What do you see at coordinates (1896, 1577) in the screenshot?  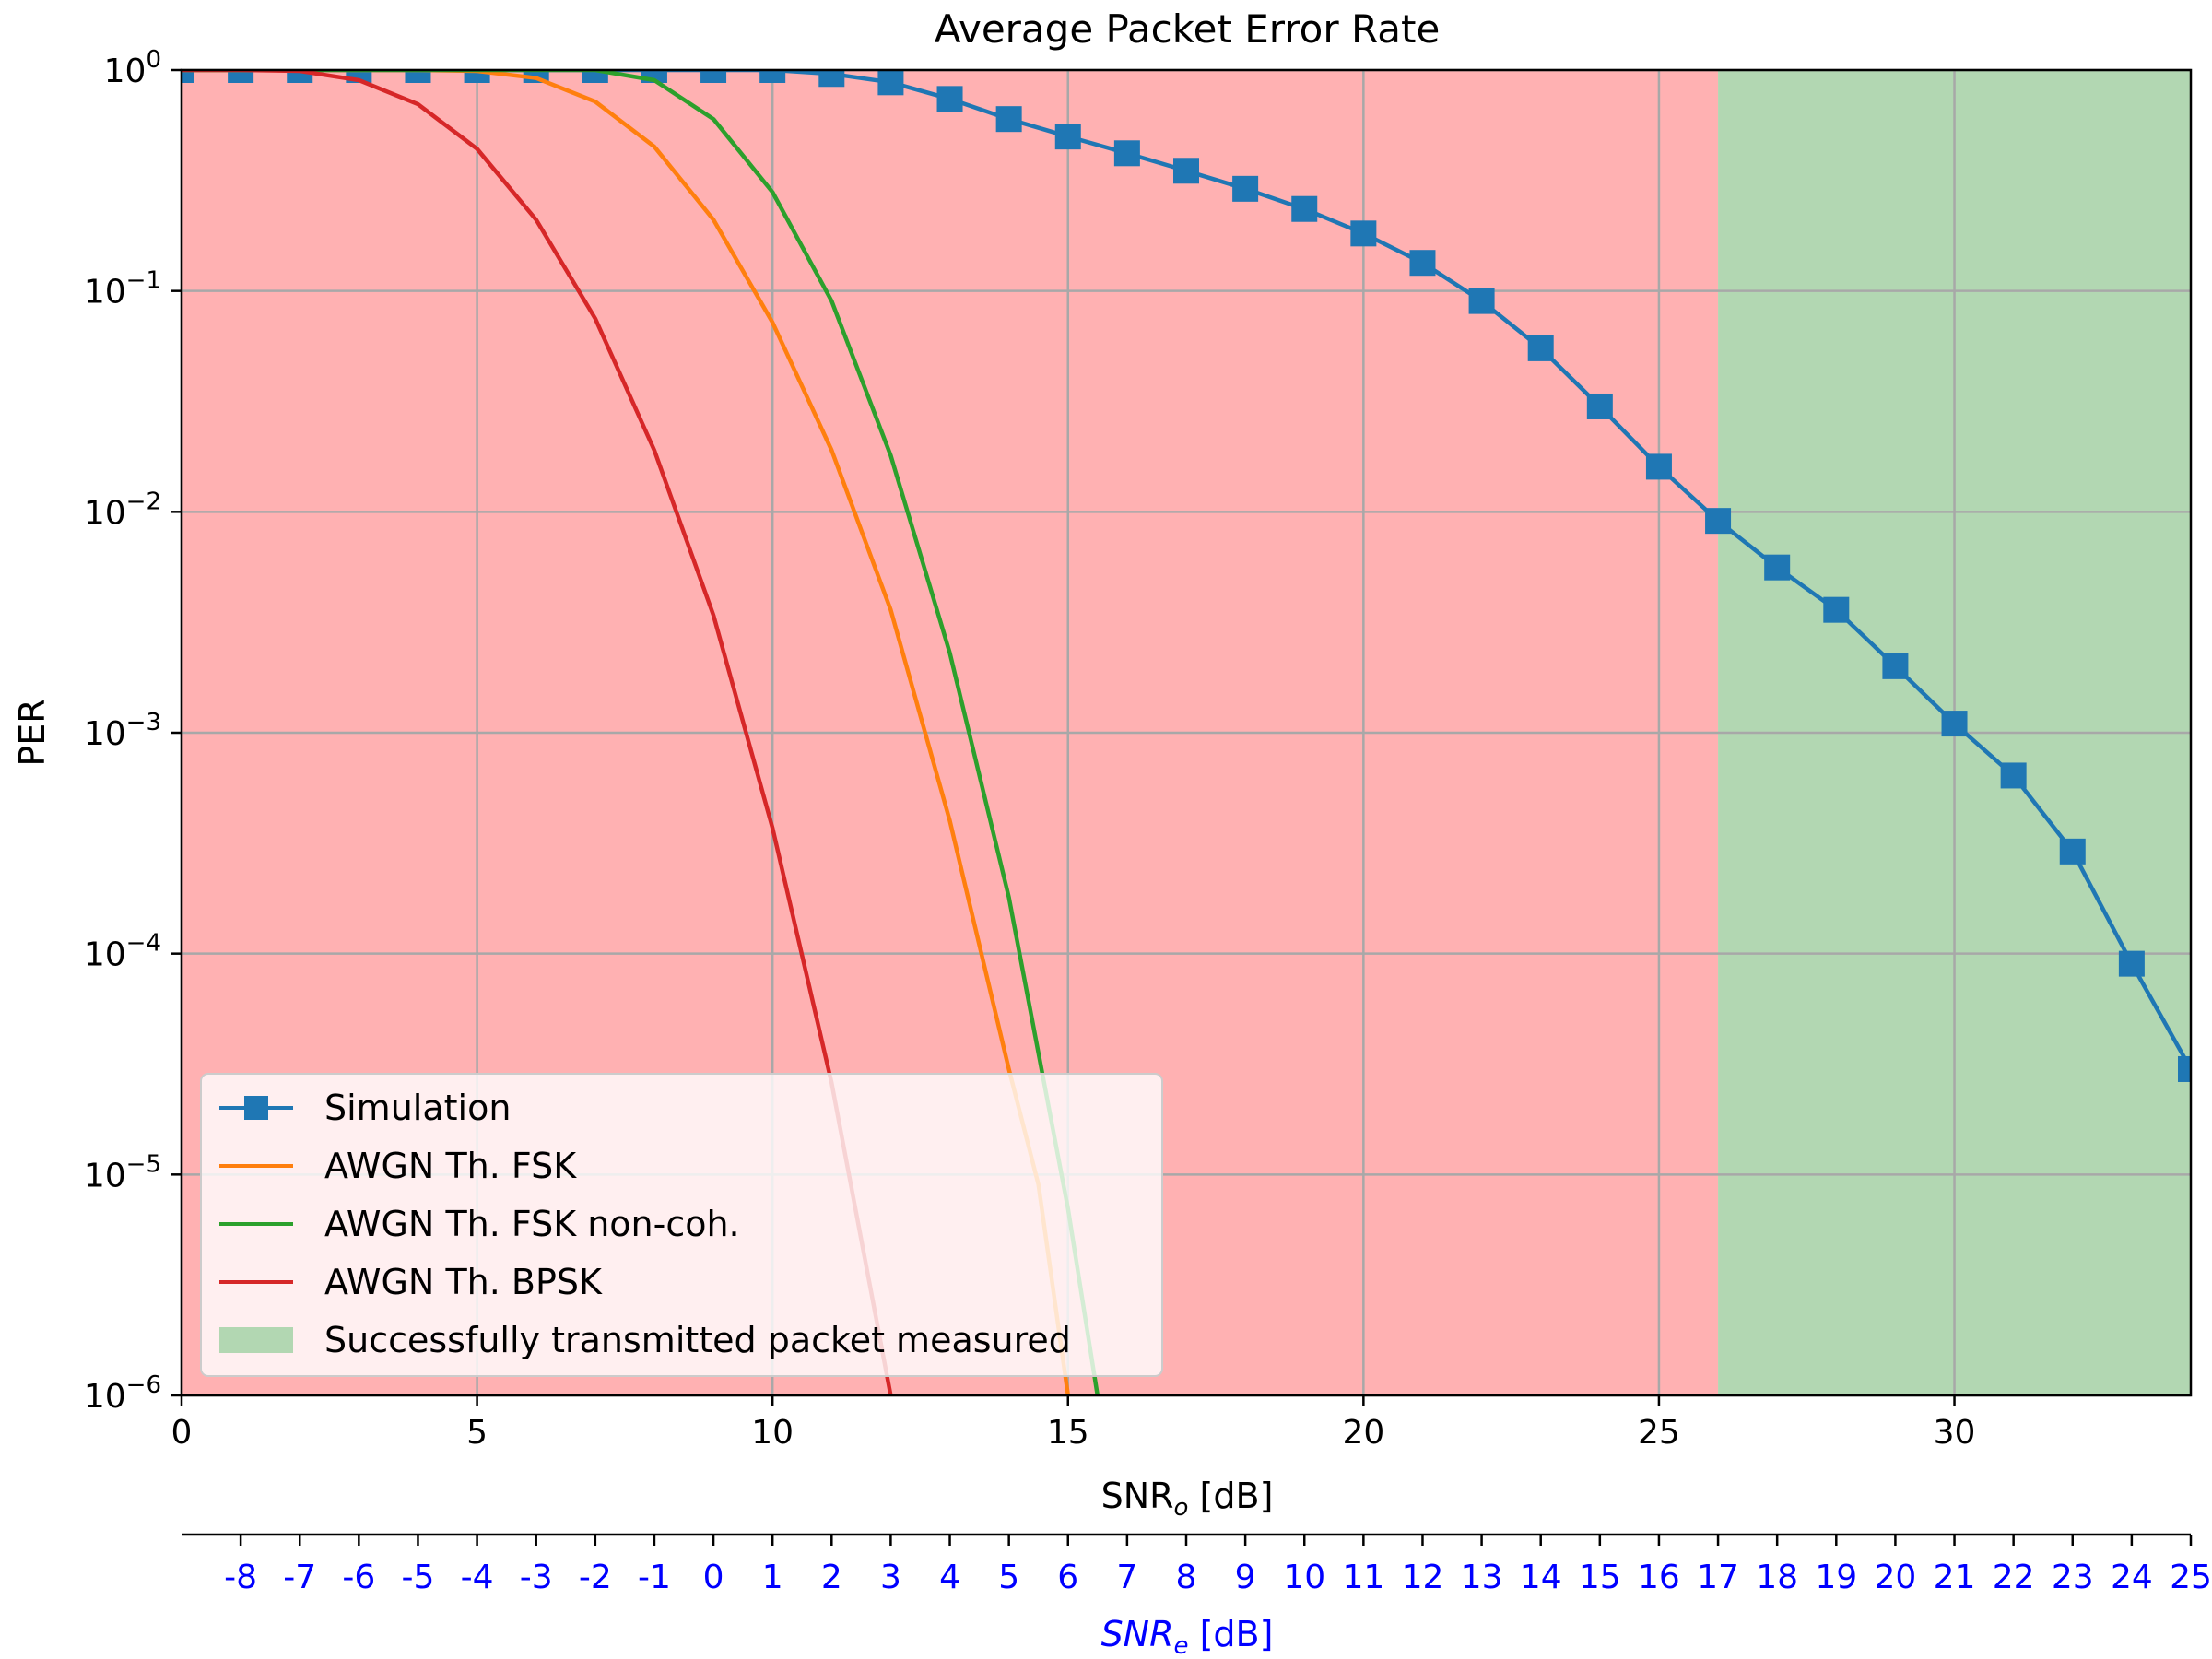 I see `secondary-tick-label: 20` at bounding box center [1896, 1577].